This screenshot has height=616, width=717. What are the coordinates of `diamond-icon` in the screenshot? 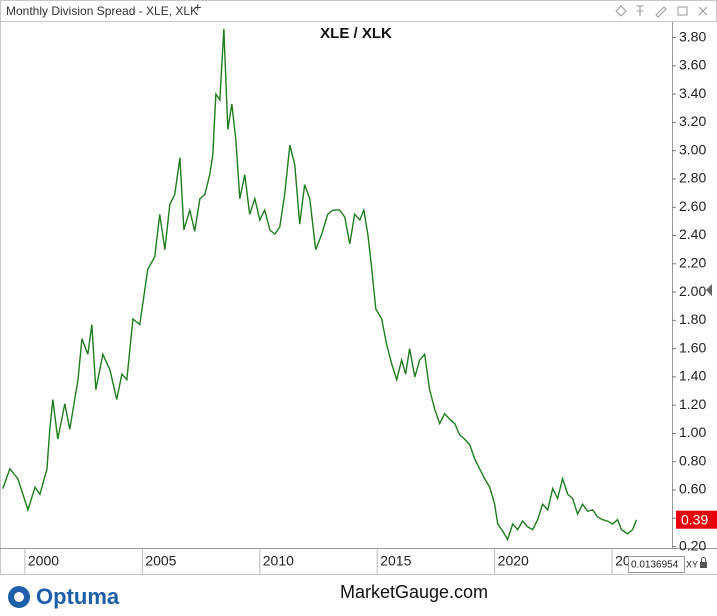 It's located at (621, 11).